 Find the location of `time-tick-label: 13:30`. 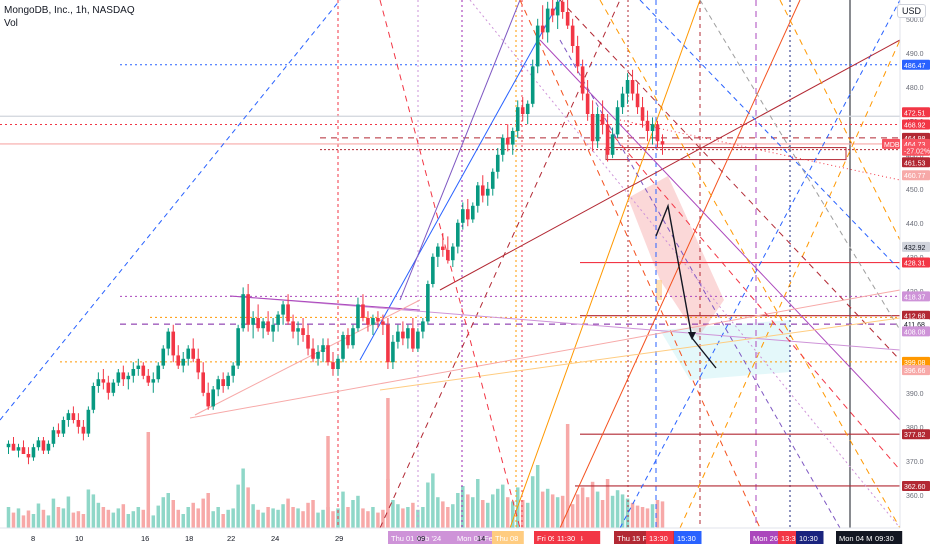

time-tick-label: 13:30 is located at coordinates (658, 538).